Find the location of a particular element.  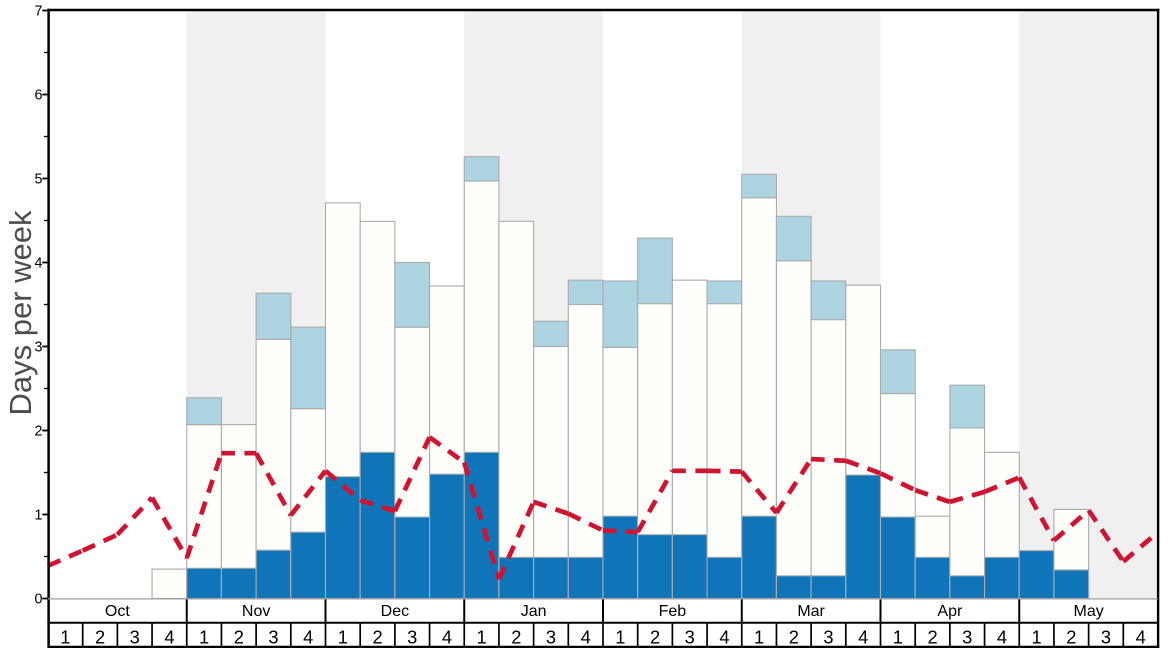

svg-text: May is located at coordinates (1089, 611).